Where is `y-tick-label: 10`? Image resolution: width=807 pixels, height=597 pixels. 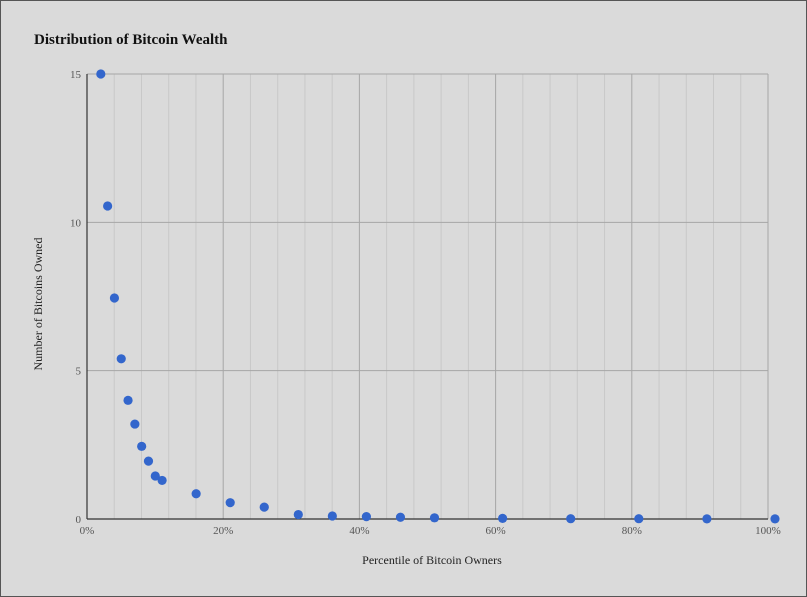
y-tick-label: 10 is located at coordinates (76, 223).